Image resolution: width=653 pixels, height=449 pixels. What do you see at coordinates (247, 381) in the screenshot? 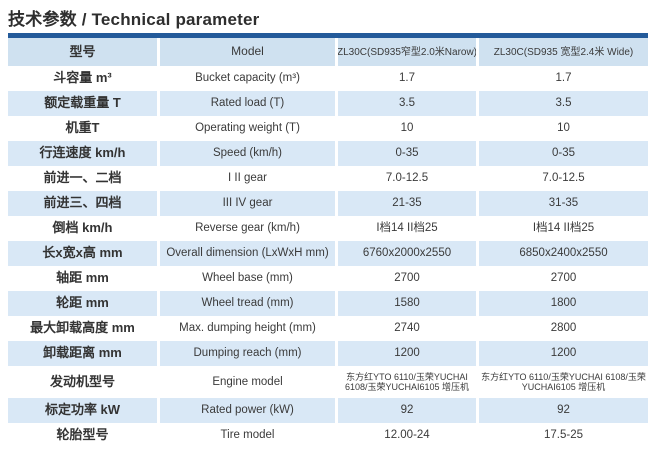
I see `param-label-en: Engine model` at bounding box center [247, 381].